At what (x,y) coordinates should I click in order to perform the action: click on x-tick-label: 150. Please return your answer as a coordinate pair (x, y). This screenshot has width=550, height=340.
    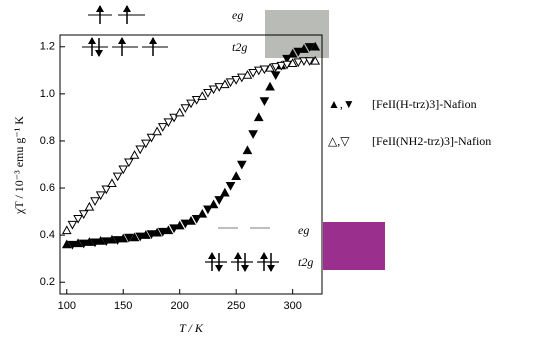
    Looking at the image, I should click on (123, 306).